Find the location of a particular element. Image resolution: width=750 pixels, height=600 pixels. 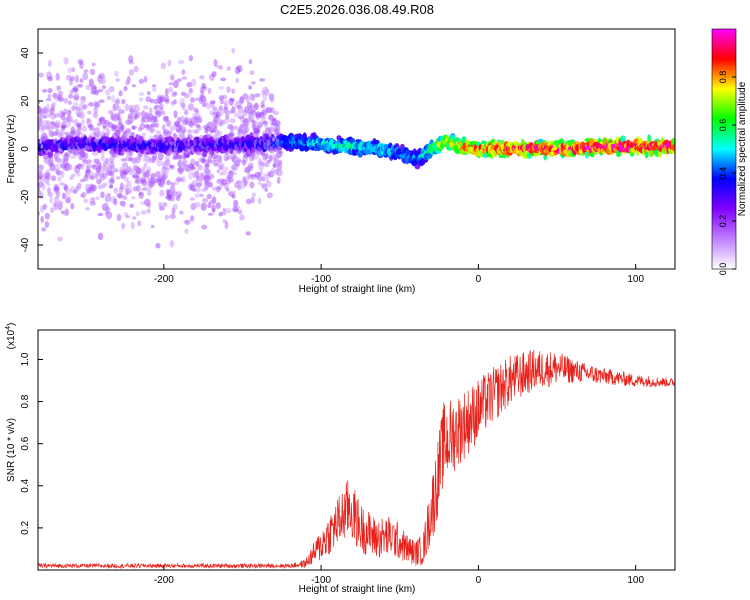

snr-y-tick-label: 0.2 is located at coordinates (25, 528).